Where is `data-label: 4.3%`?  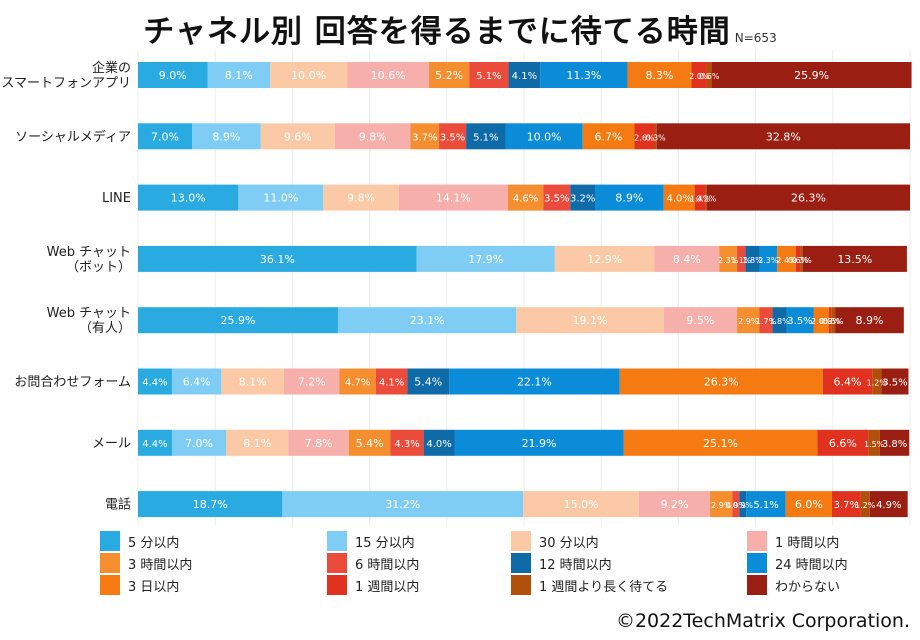
data-label: 4.3% is located at coordinates (406, 444).